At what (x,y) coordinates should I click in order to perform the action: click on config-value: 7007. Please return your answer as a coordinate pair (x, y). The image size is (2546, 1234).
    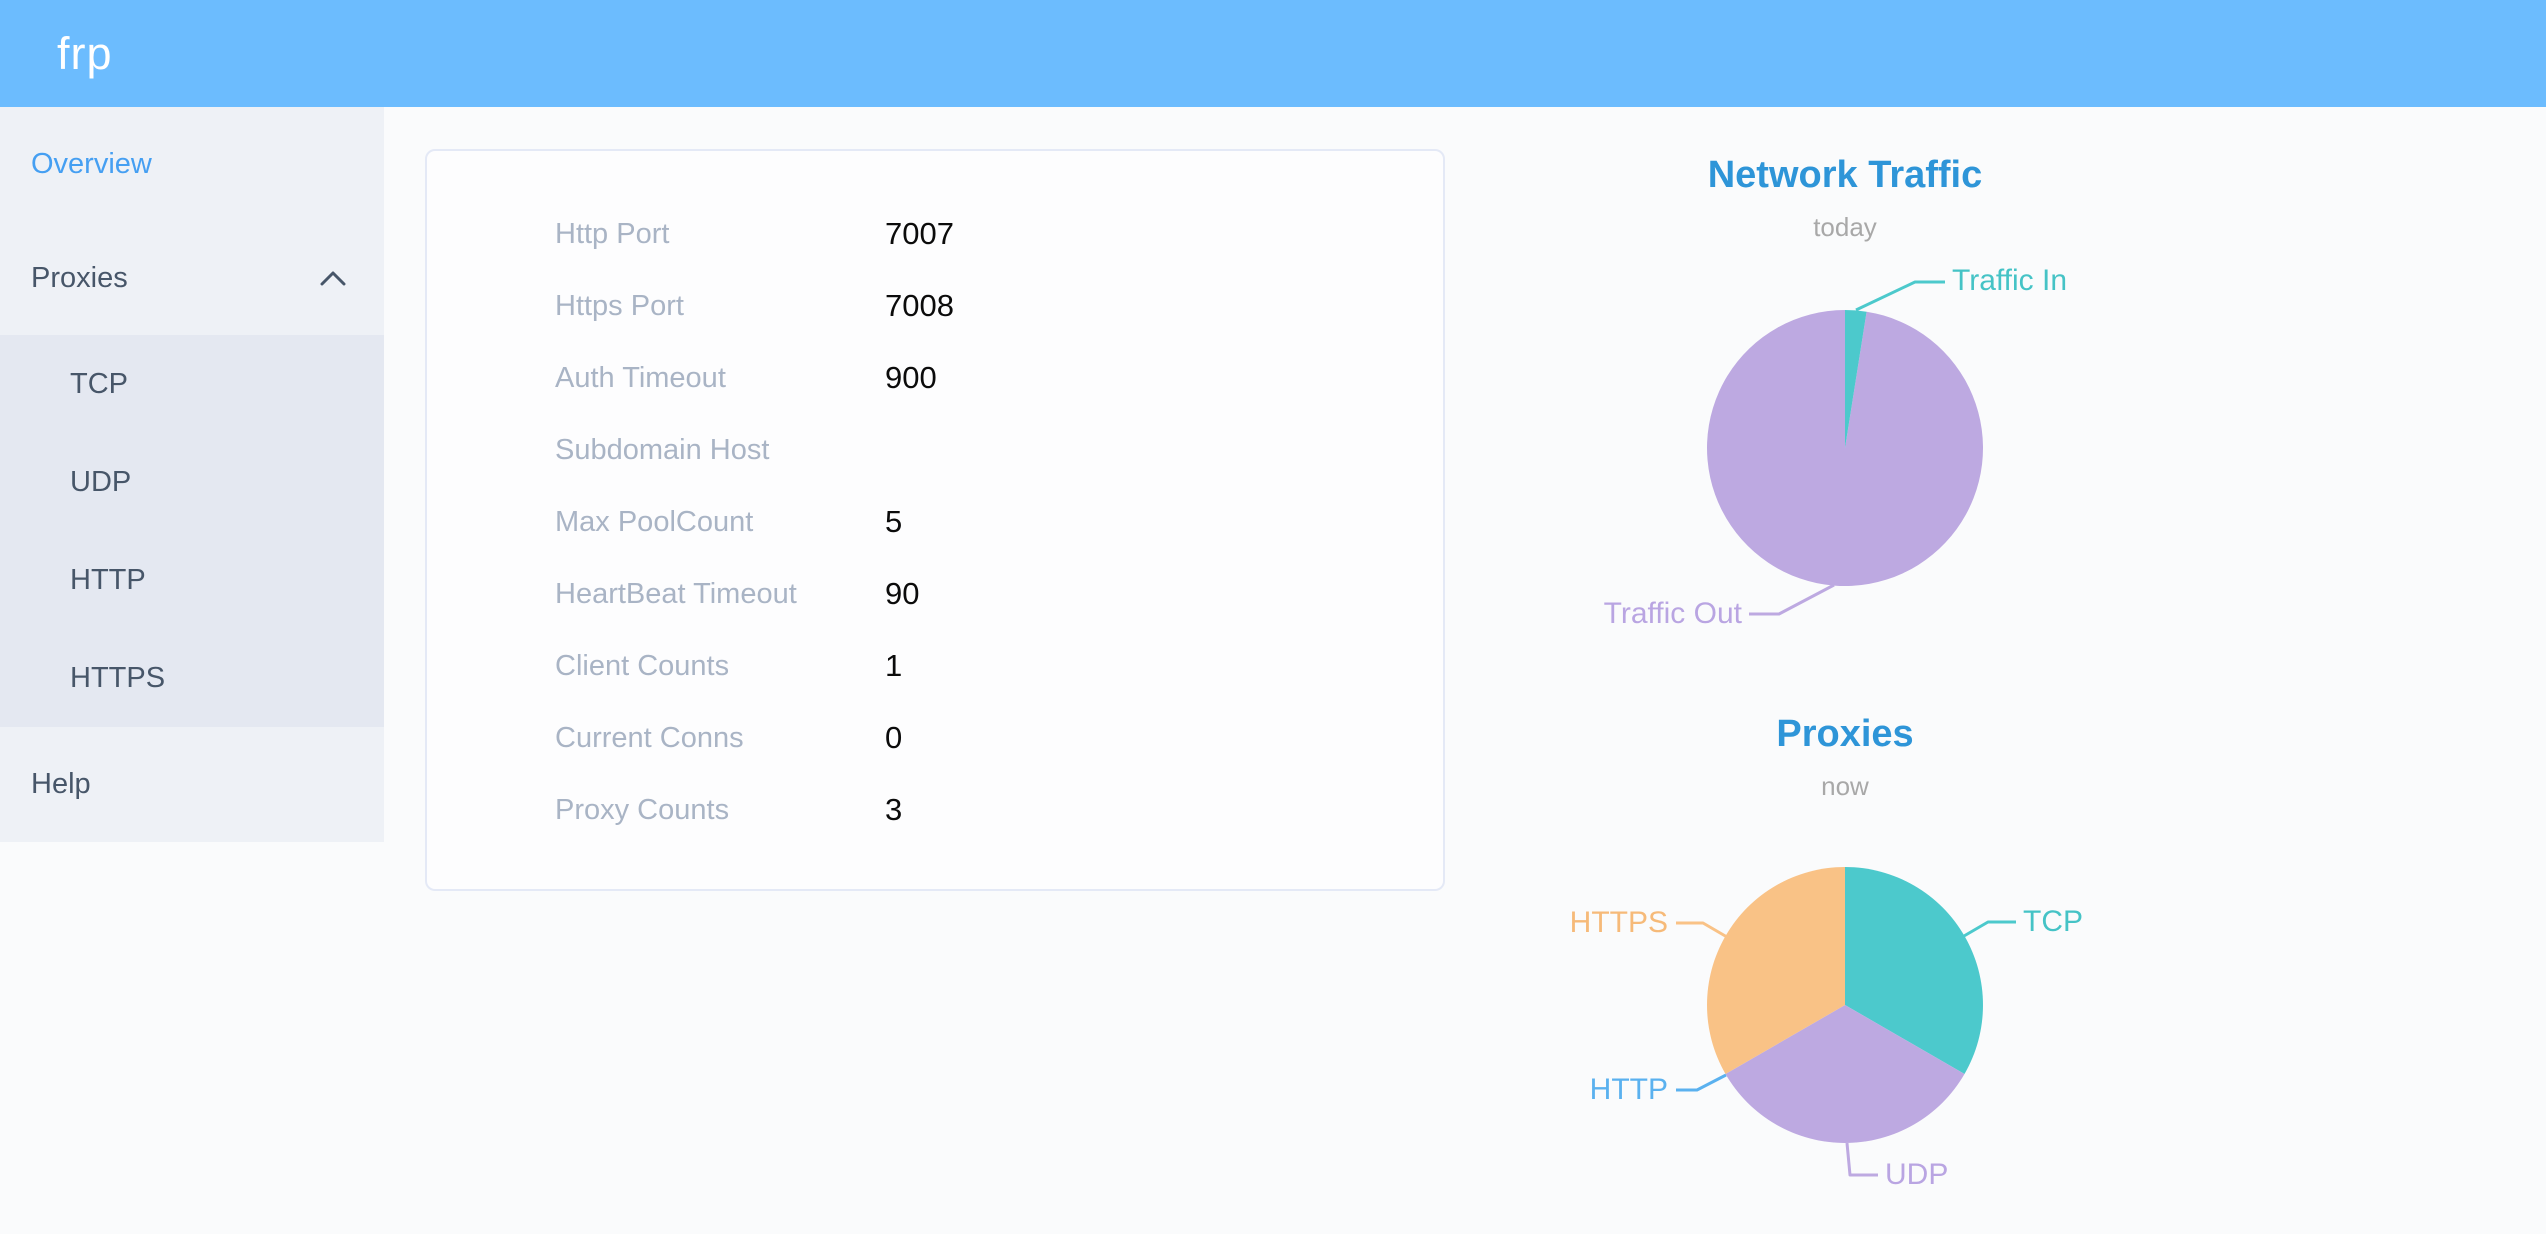
    Looking at the image, I should click on (919, 233).